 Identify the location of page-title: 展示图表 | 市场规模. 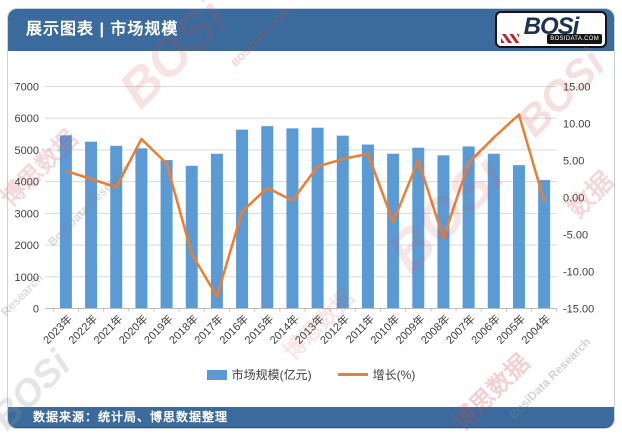
(102, 29).